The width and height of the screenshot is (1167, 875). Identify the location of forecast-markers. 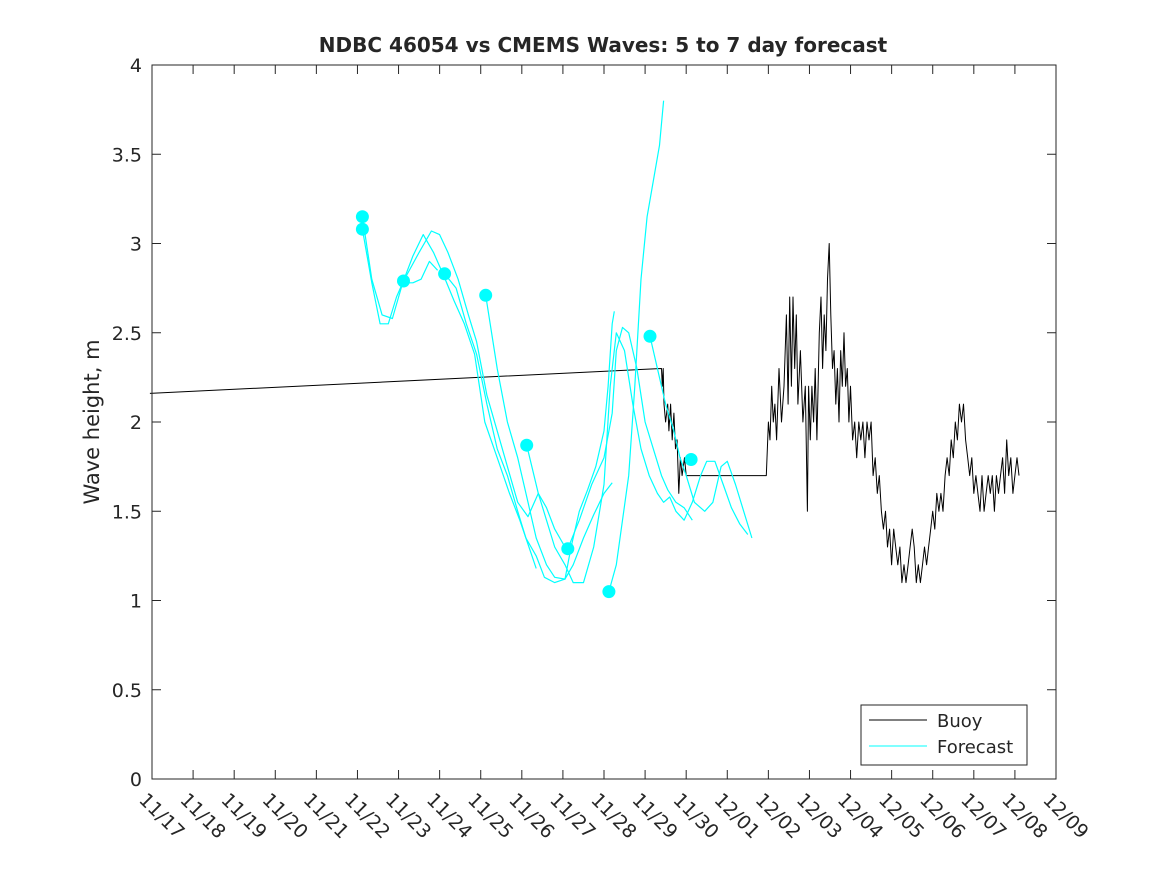
(526, 404).